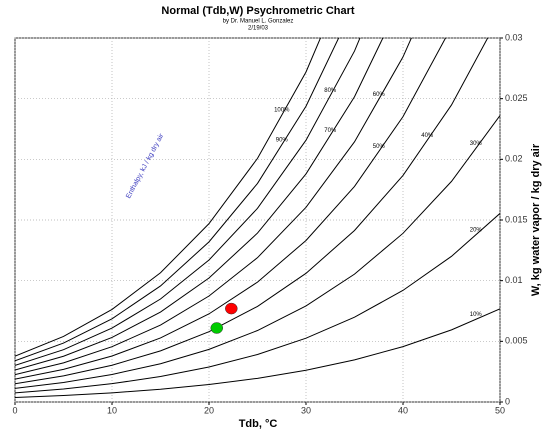 The width and height of the screenshot is (548, 434). What do you see at coordinates (427, 136) in the screenshot?
I see `curve-label: 40%` at bounding box center [427, 136].